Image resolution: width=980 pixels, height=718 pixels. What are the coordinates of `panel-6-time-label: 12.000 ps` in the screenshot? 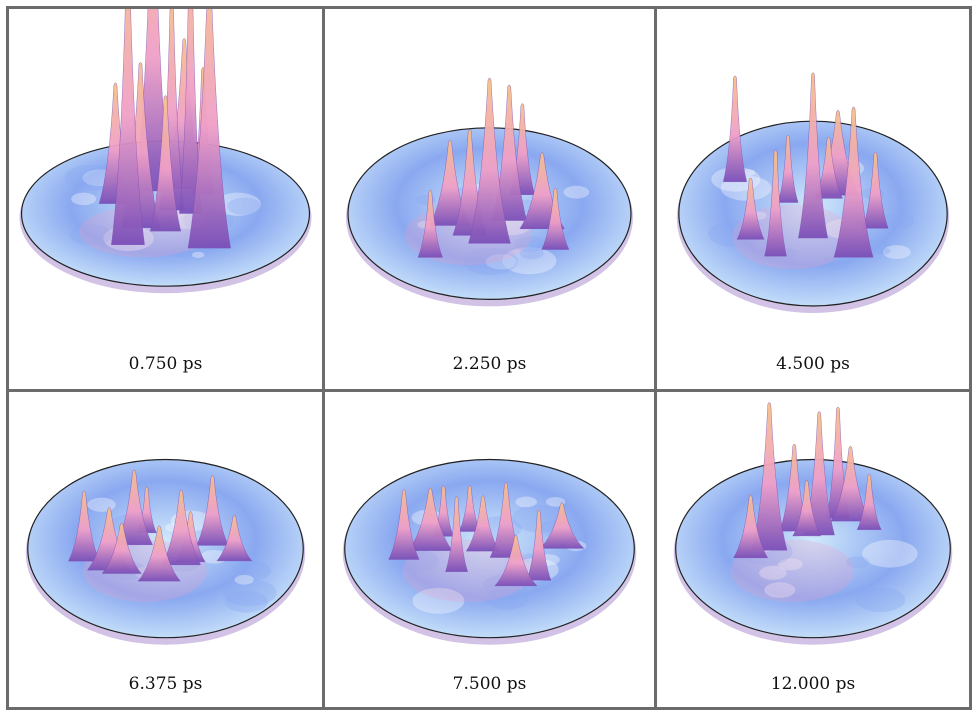 It's located at (813, 684).